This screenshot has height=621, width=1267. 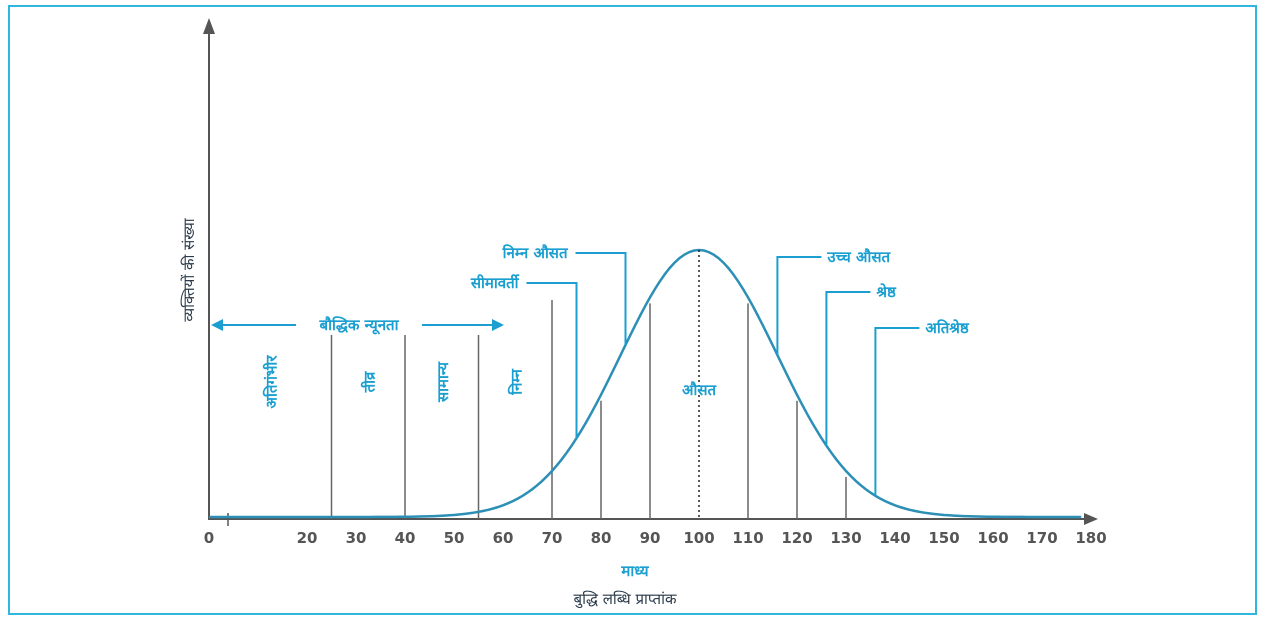 I want to click on x-tick-label: 180, so click(x=1090, y=538).